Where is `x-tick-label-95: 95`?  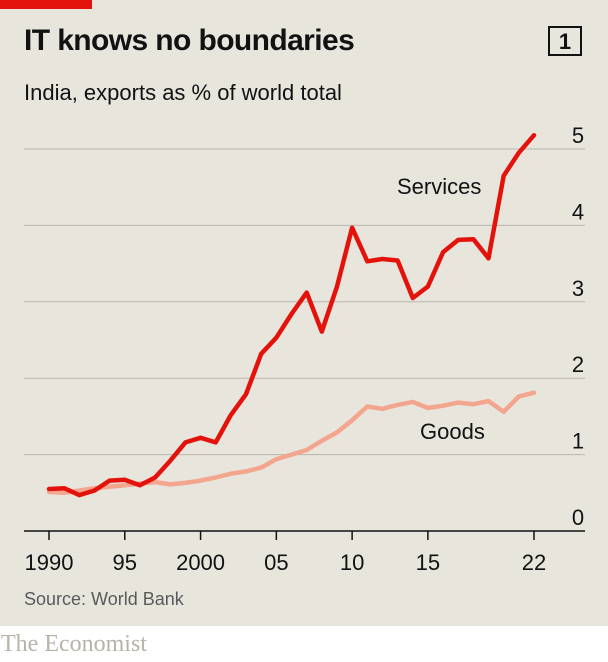 x-tick-label-95: 95 is located at coordinates (125, 562).